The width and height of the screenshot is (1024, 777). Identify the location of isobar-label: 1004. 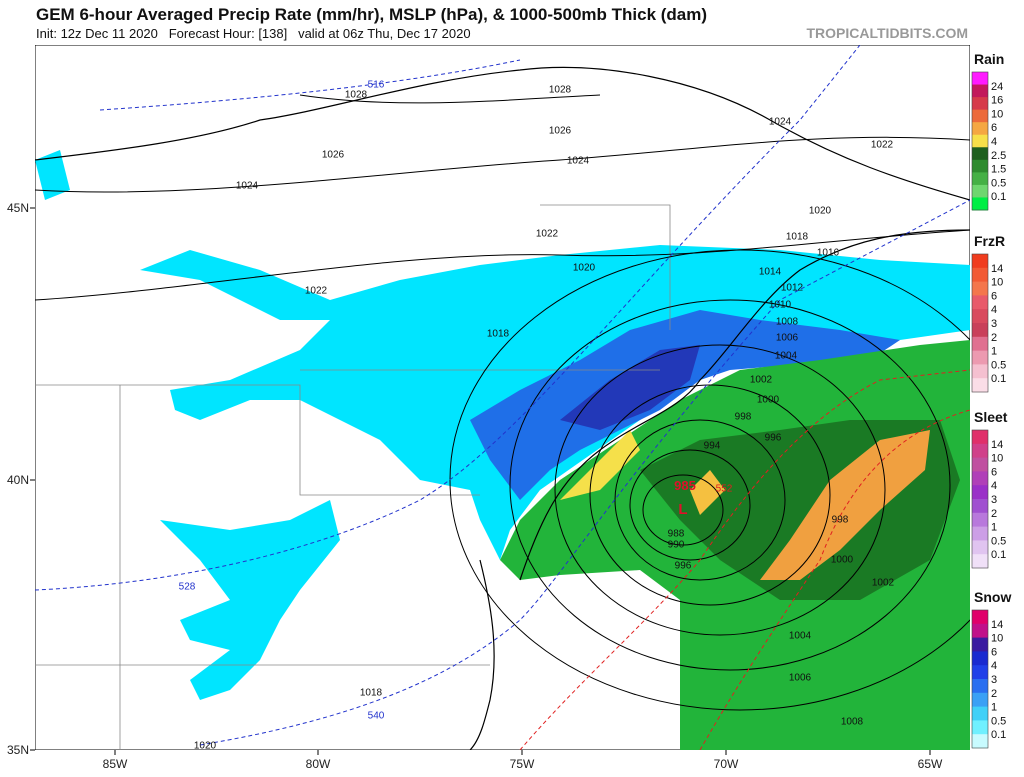
(800, 636).